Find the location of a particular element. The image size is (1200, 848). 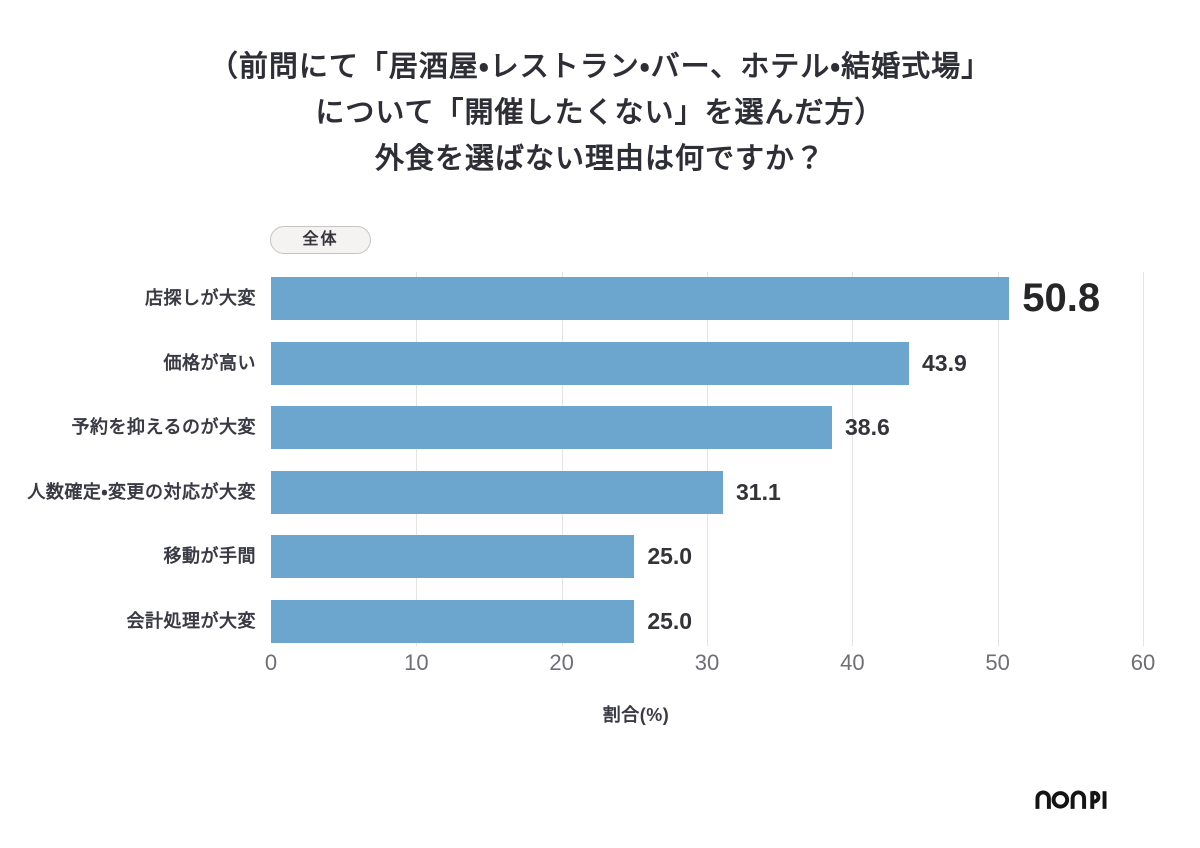

nonpi-logo is located at coordinates (1071, 799).